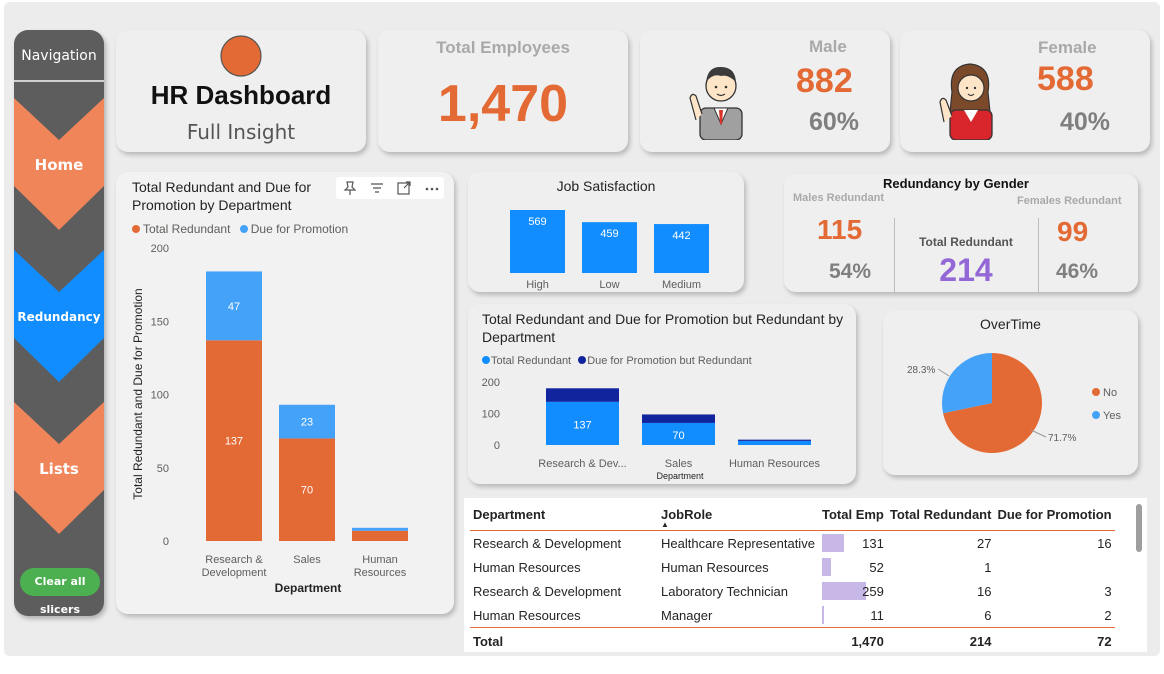  I want to click on cell-jobrole: Human Resources, so click(715, 567).